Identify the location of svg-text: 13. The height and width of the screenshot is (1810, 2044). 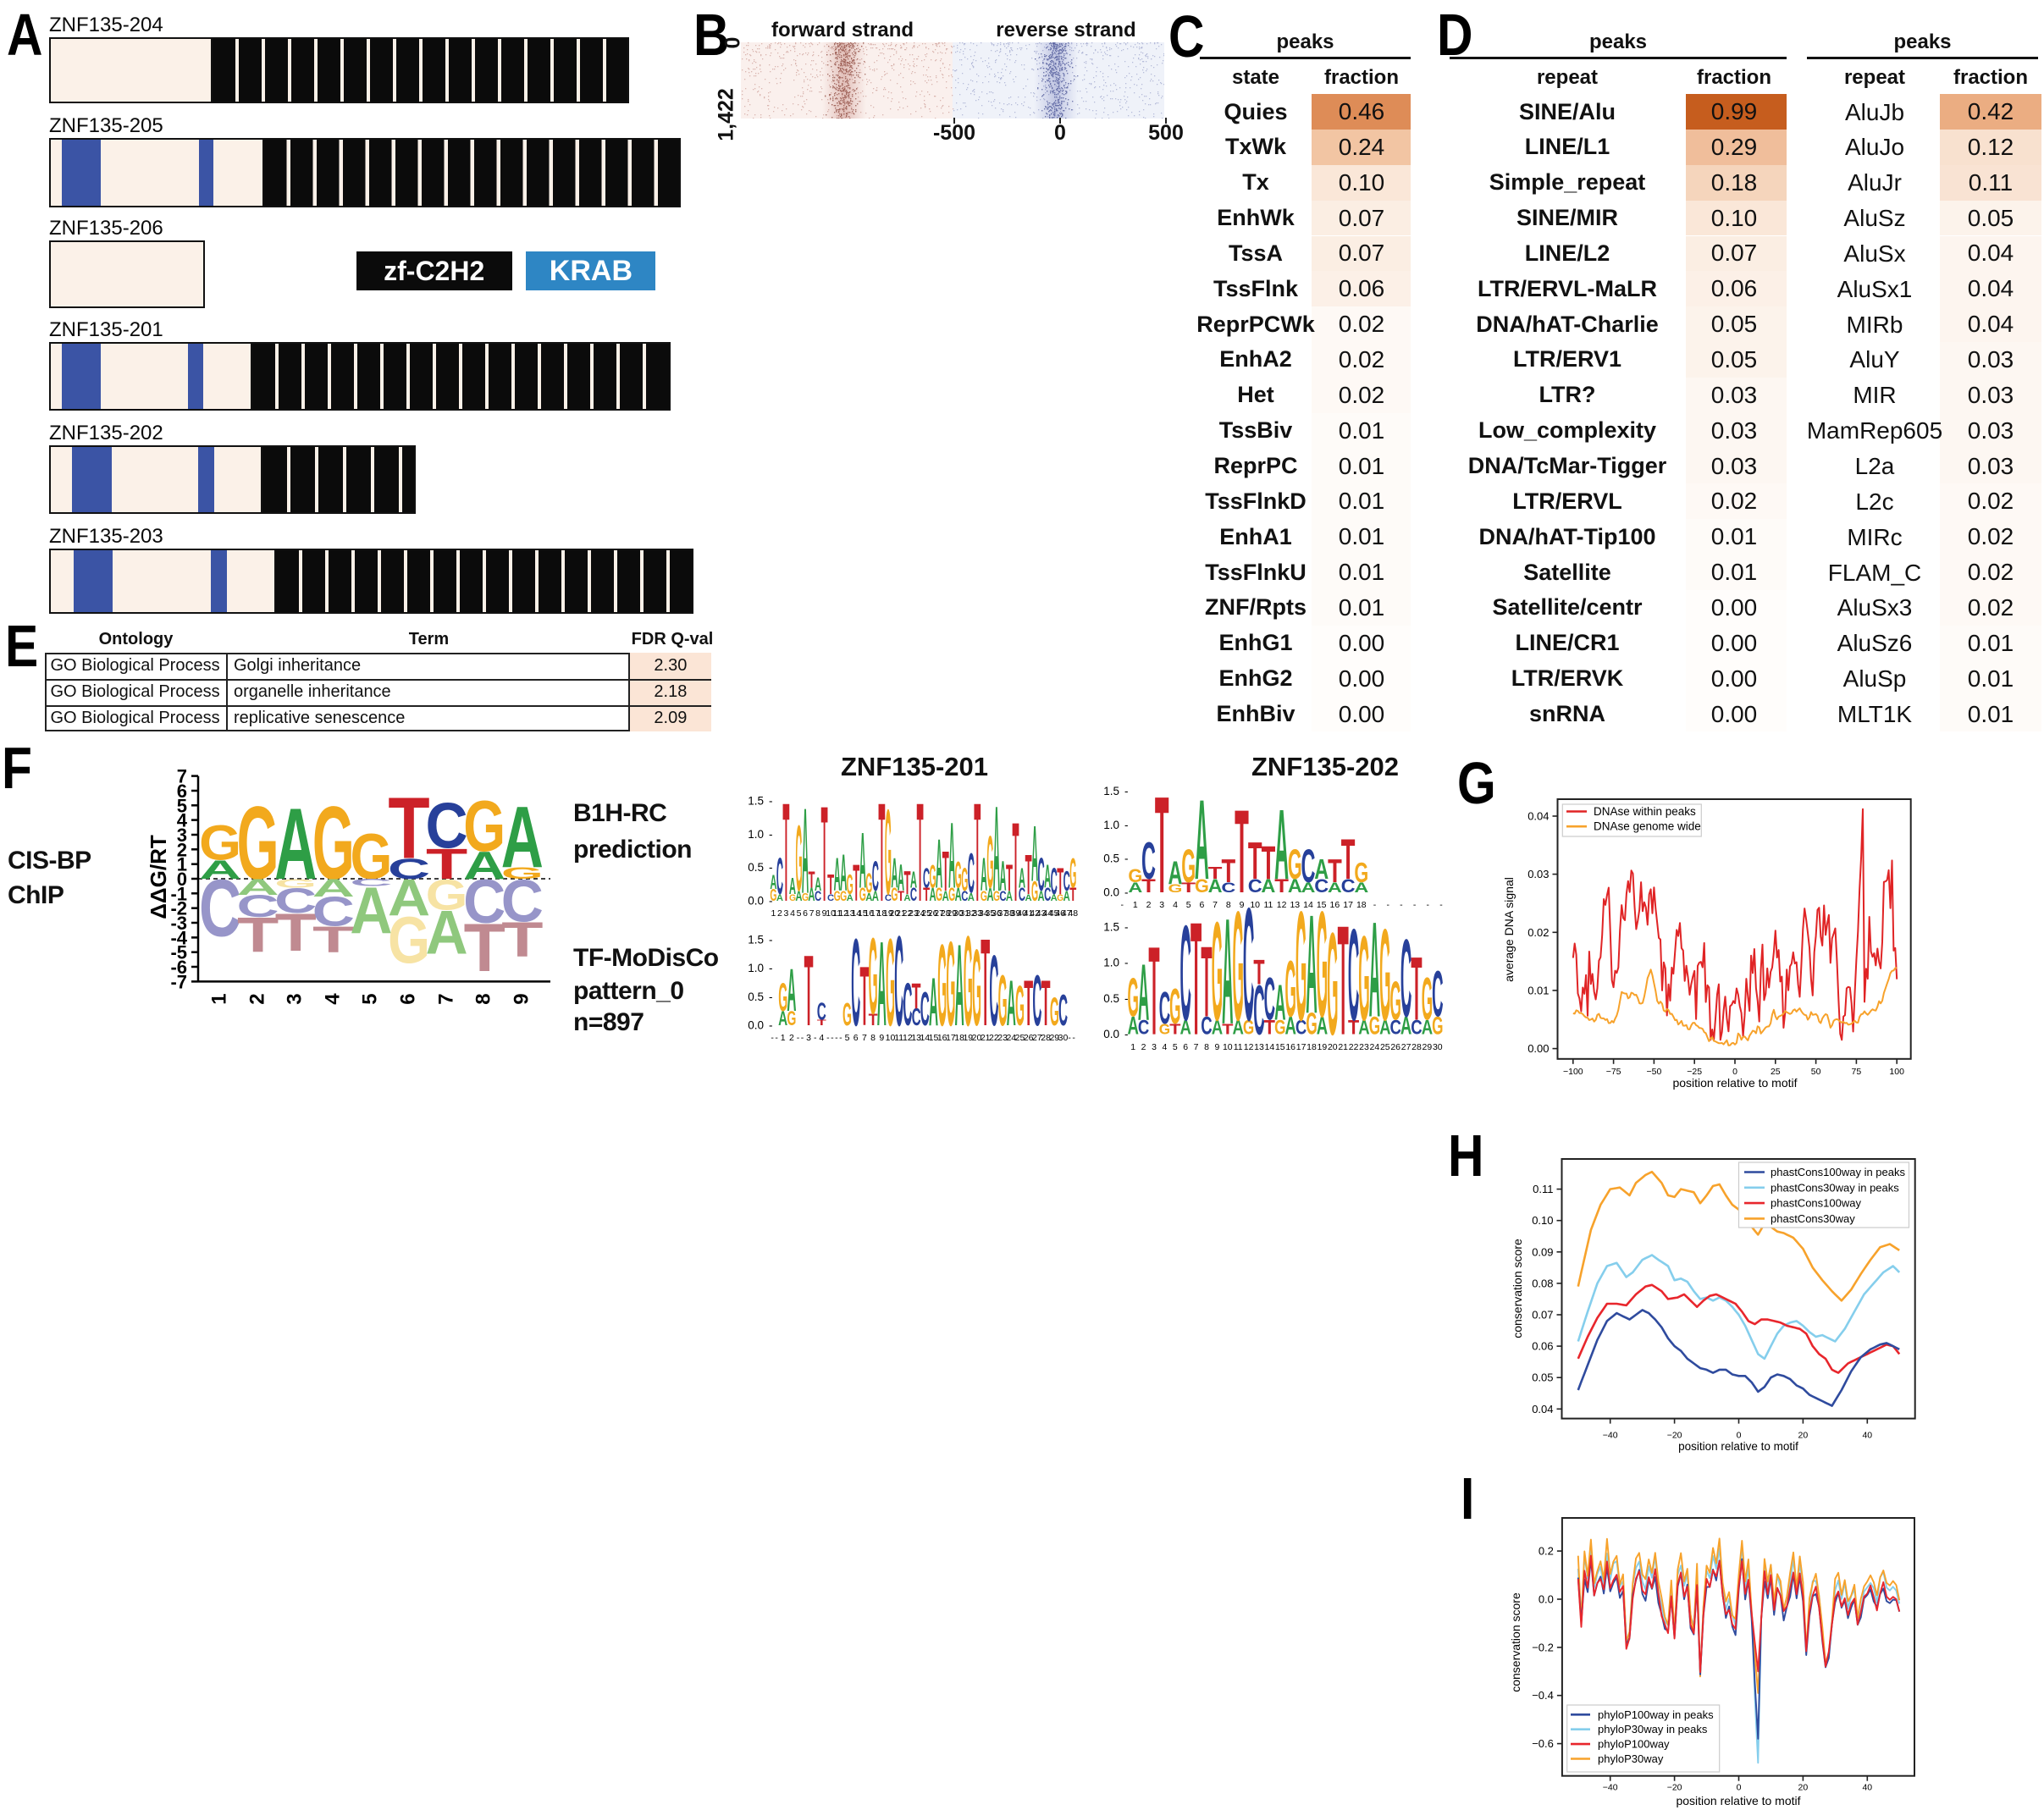
(1259, 1047).